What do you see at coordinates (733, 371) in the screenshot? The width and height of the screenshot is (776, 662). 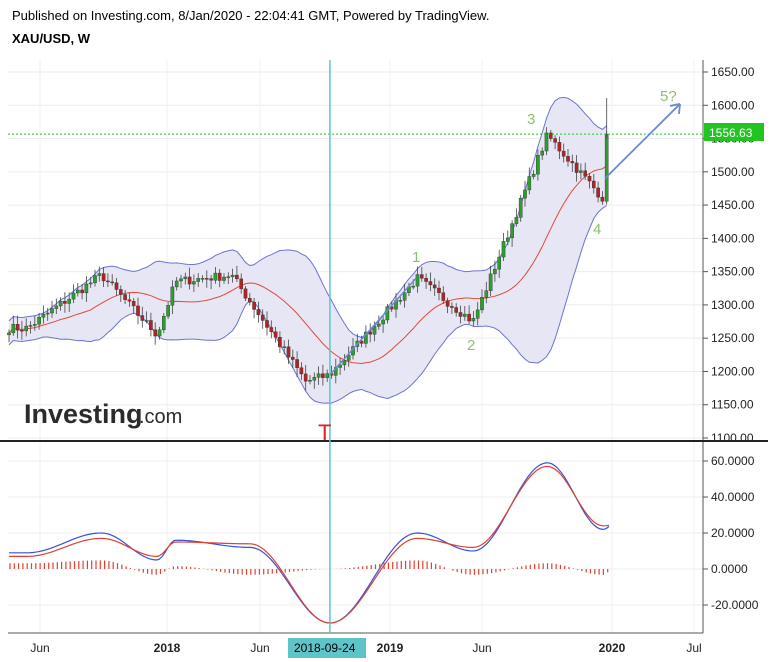 I see `price-tick-label: 1200.00` at bounding box center [733, 371].